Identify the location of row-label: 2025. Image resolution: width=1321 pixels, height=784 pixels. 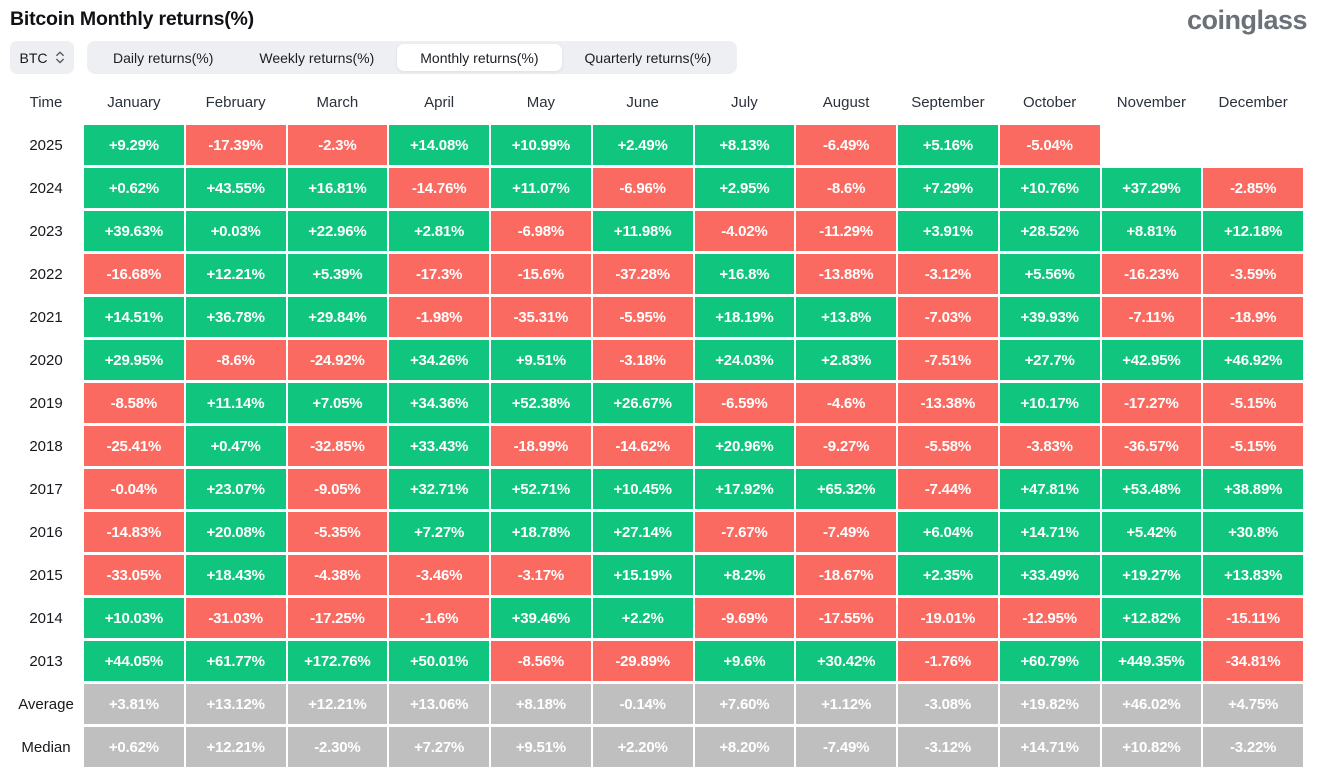
(46, 145).